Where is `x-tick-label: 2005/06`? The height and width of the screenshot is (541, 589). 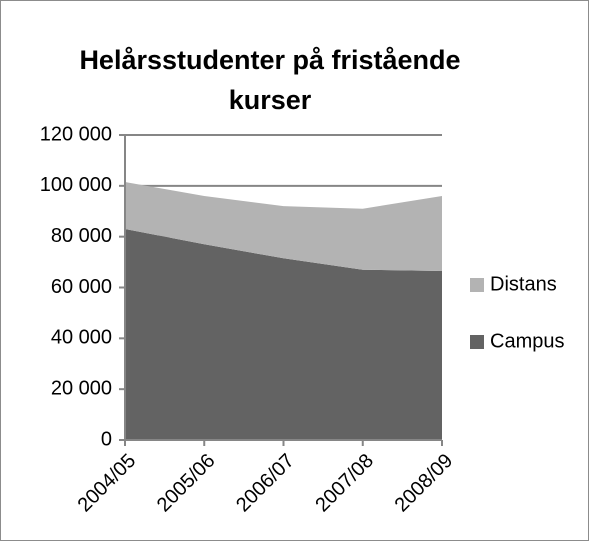
x-tick-label: 2005/06 is located at coordinates (186, 483).